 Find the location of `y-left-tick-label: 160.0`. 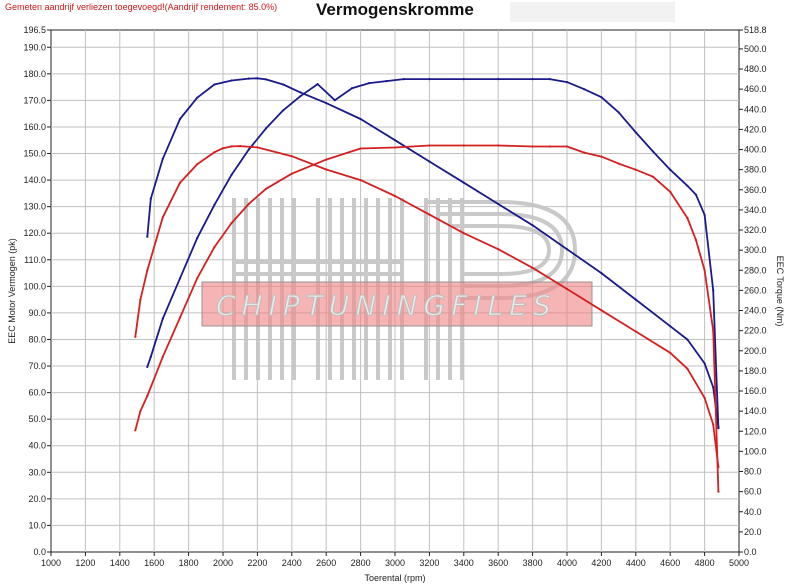

y-left-tick-label: 160.0 is located at coordinates (34, 127).